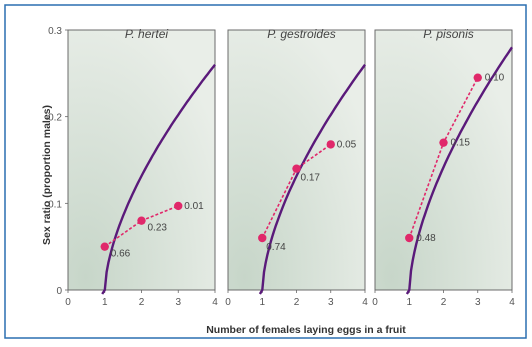 The height and width of the screenshot is (347, 532). I want to click on data-label: 0.15, so click(461, 143).